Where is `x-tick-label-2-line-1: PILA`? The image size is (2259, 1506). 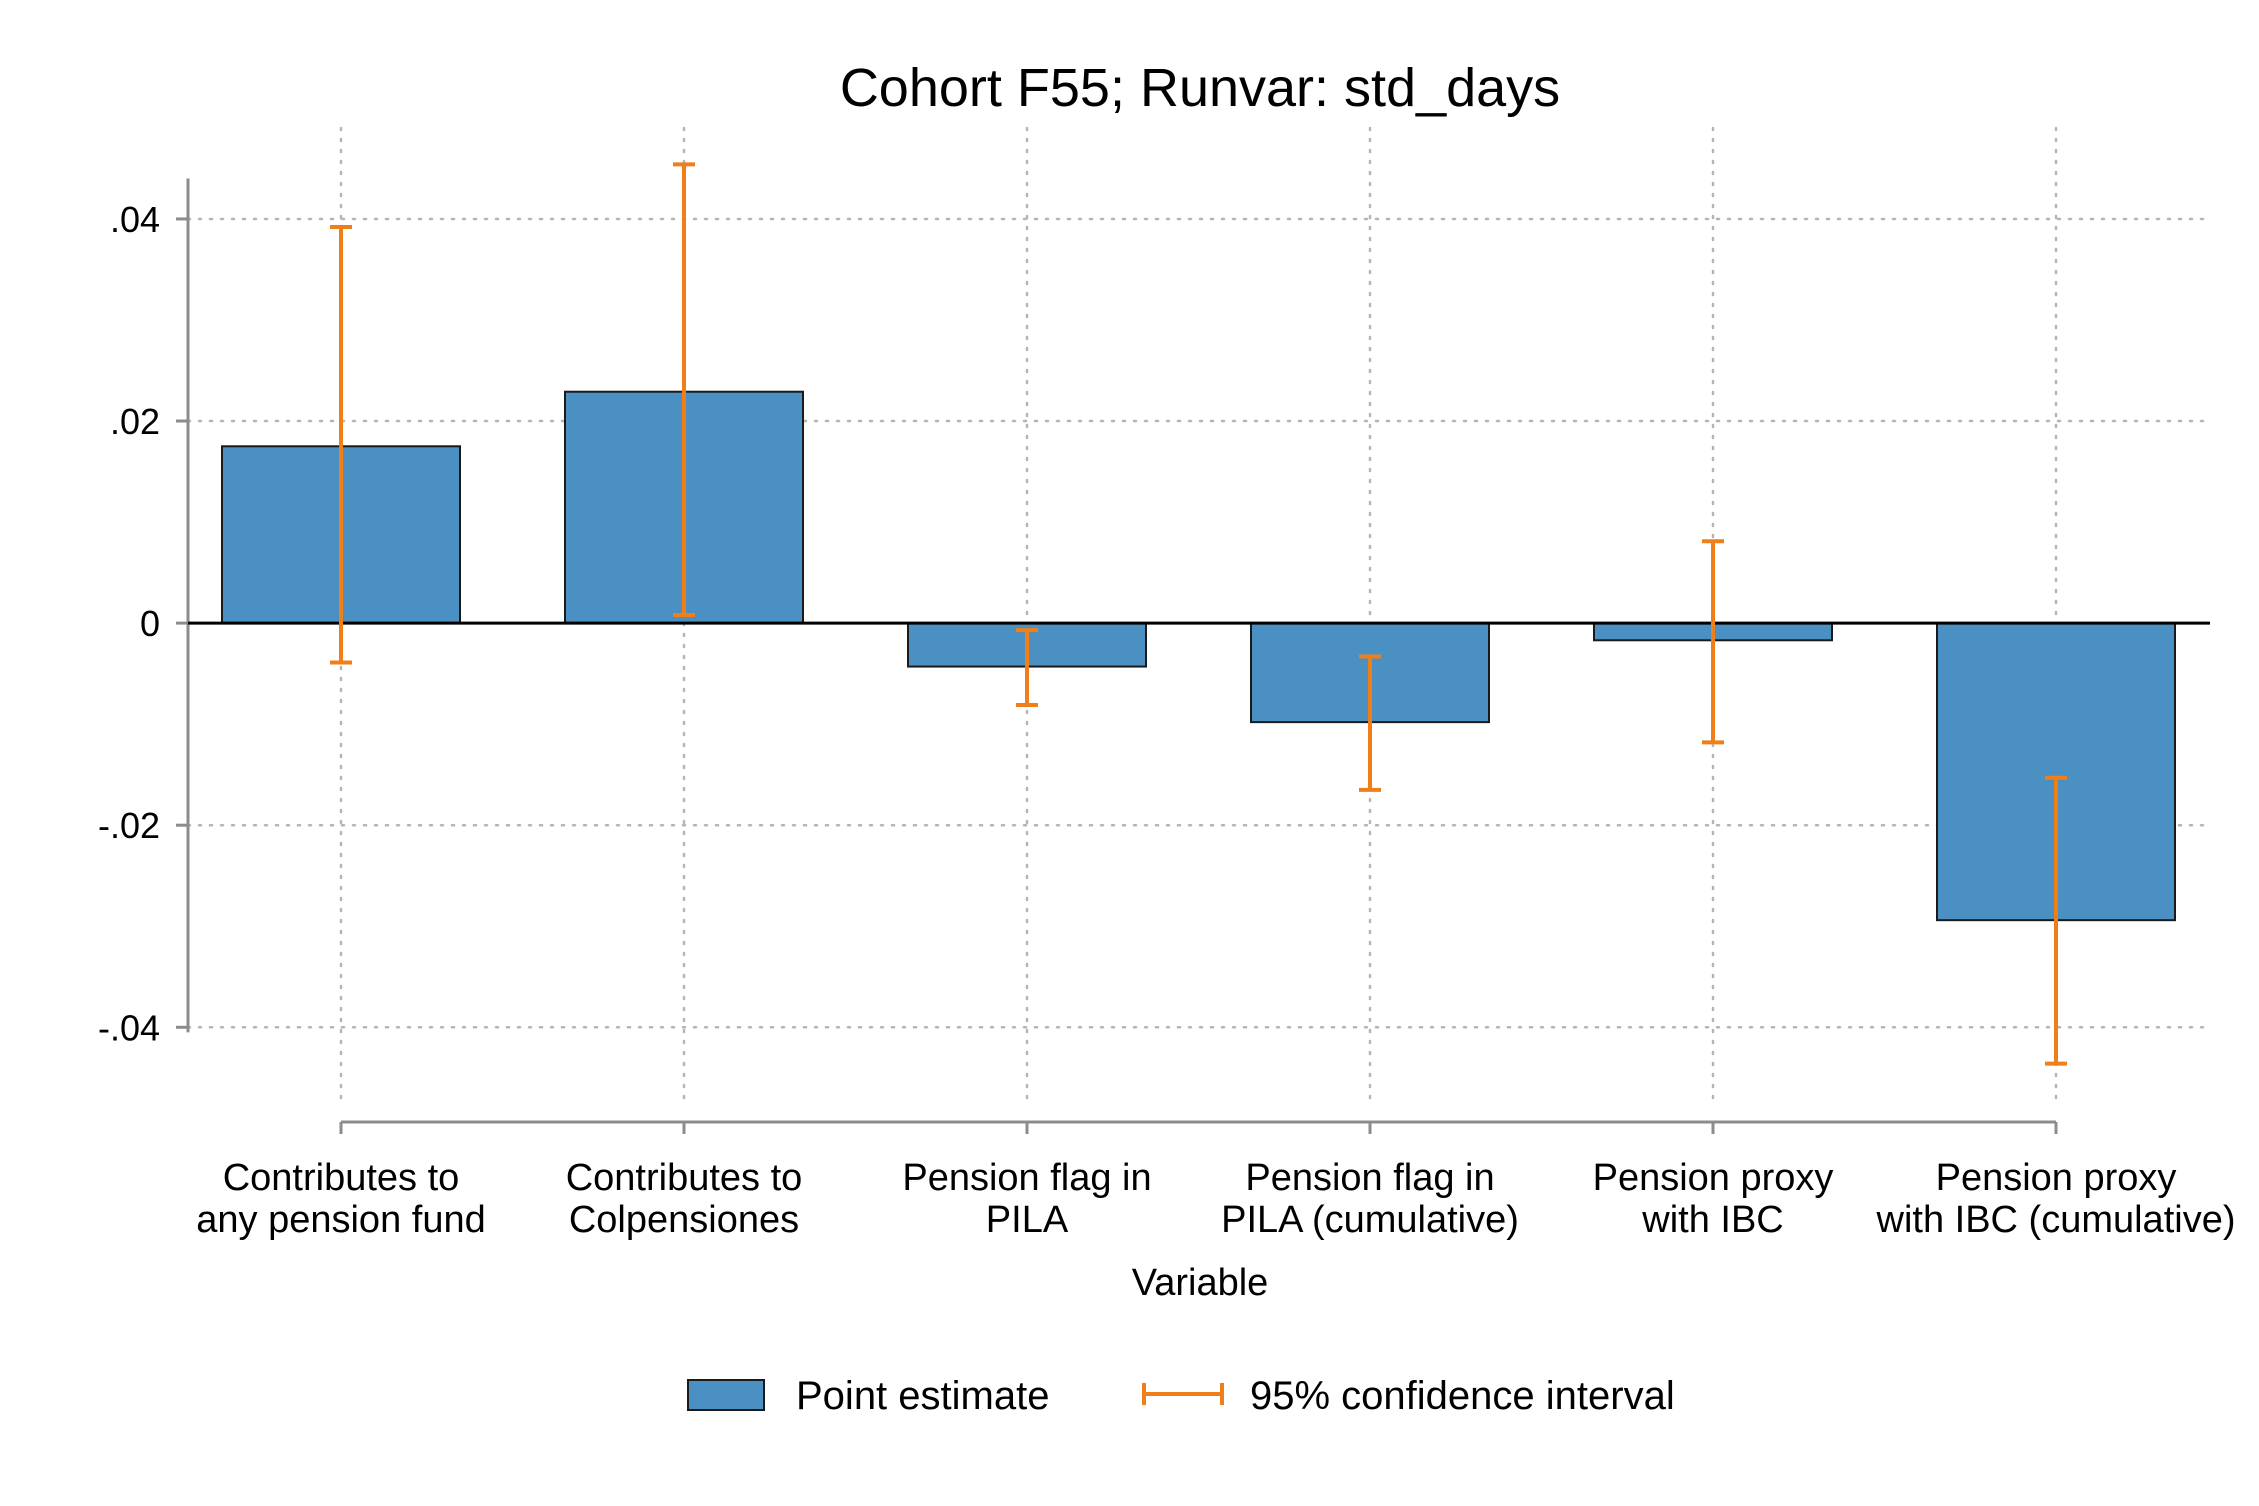 x-tick-label-2-line-1: PILA is located at coordinates (1027, 1220).